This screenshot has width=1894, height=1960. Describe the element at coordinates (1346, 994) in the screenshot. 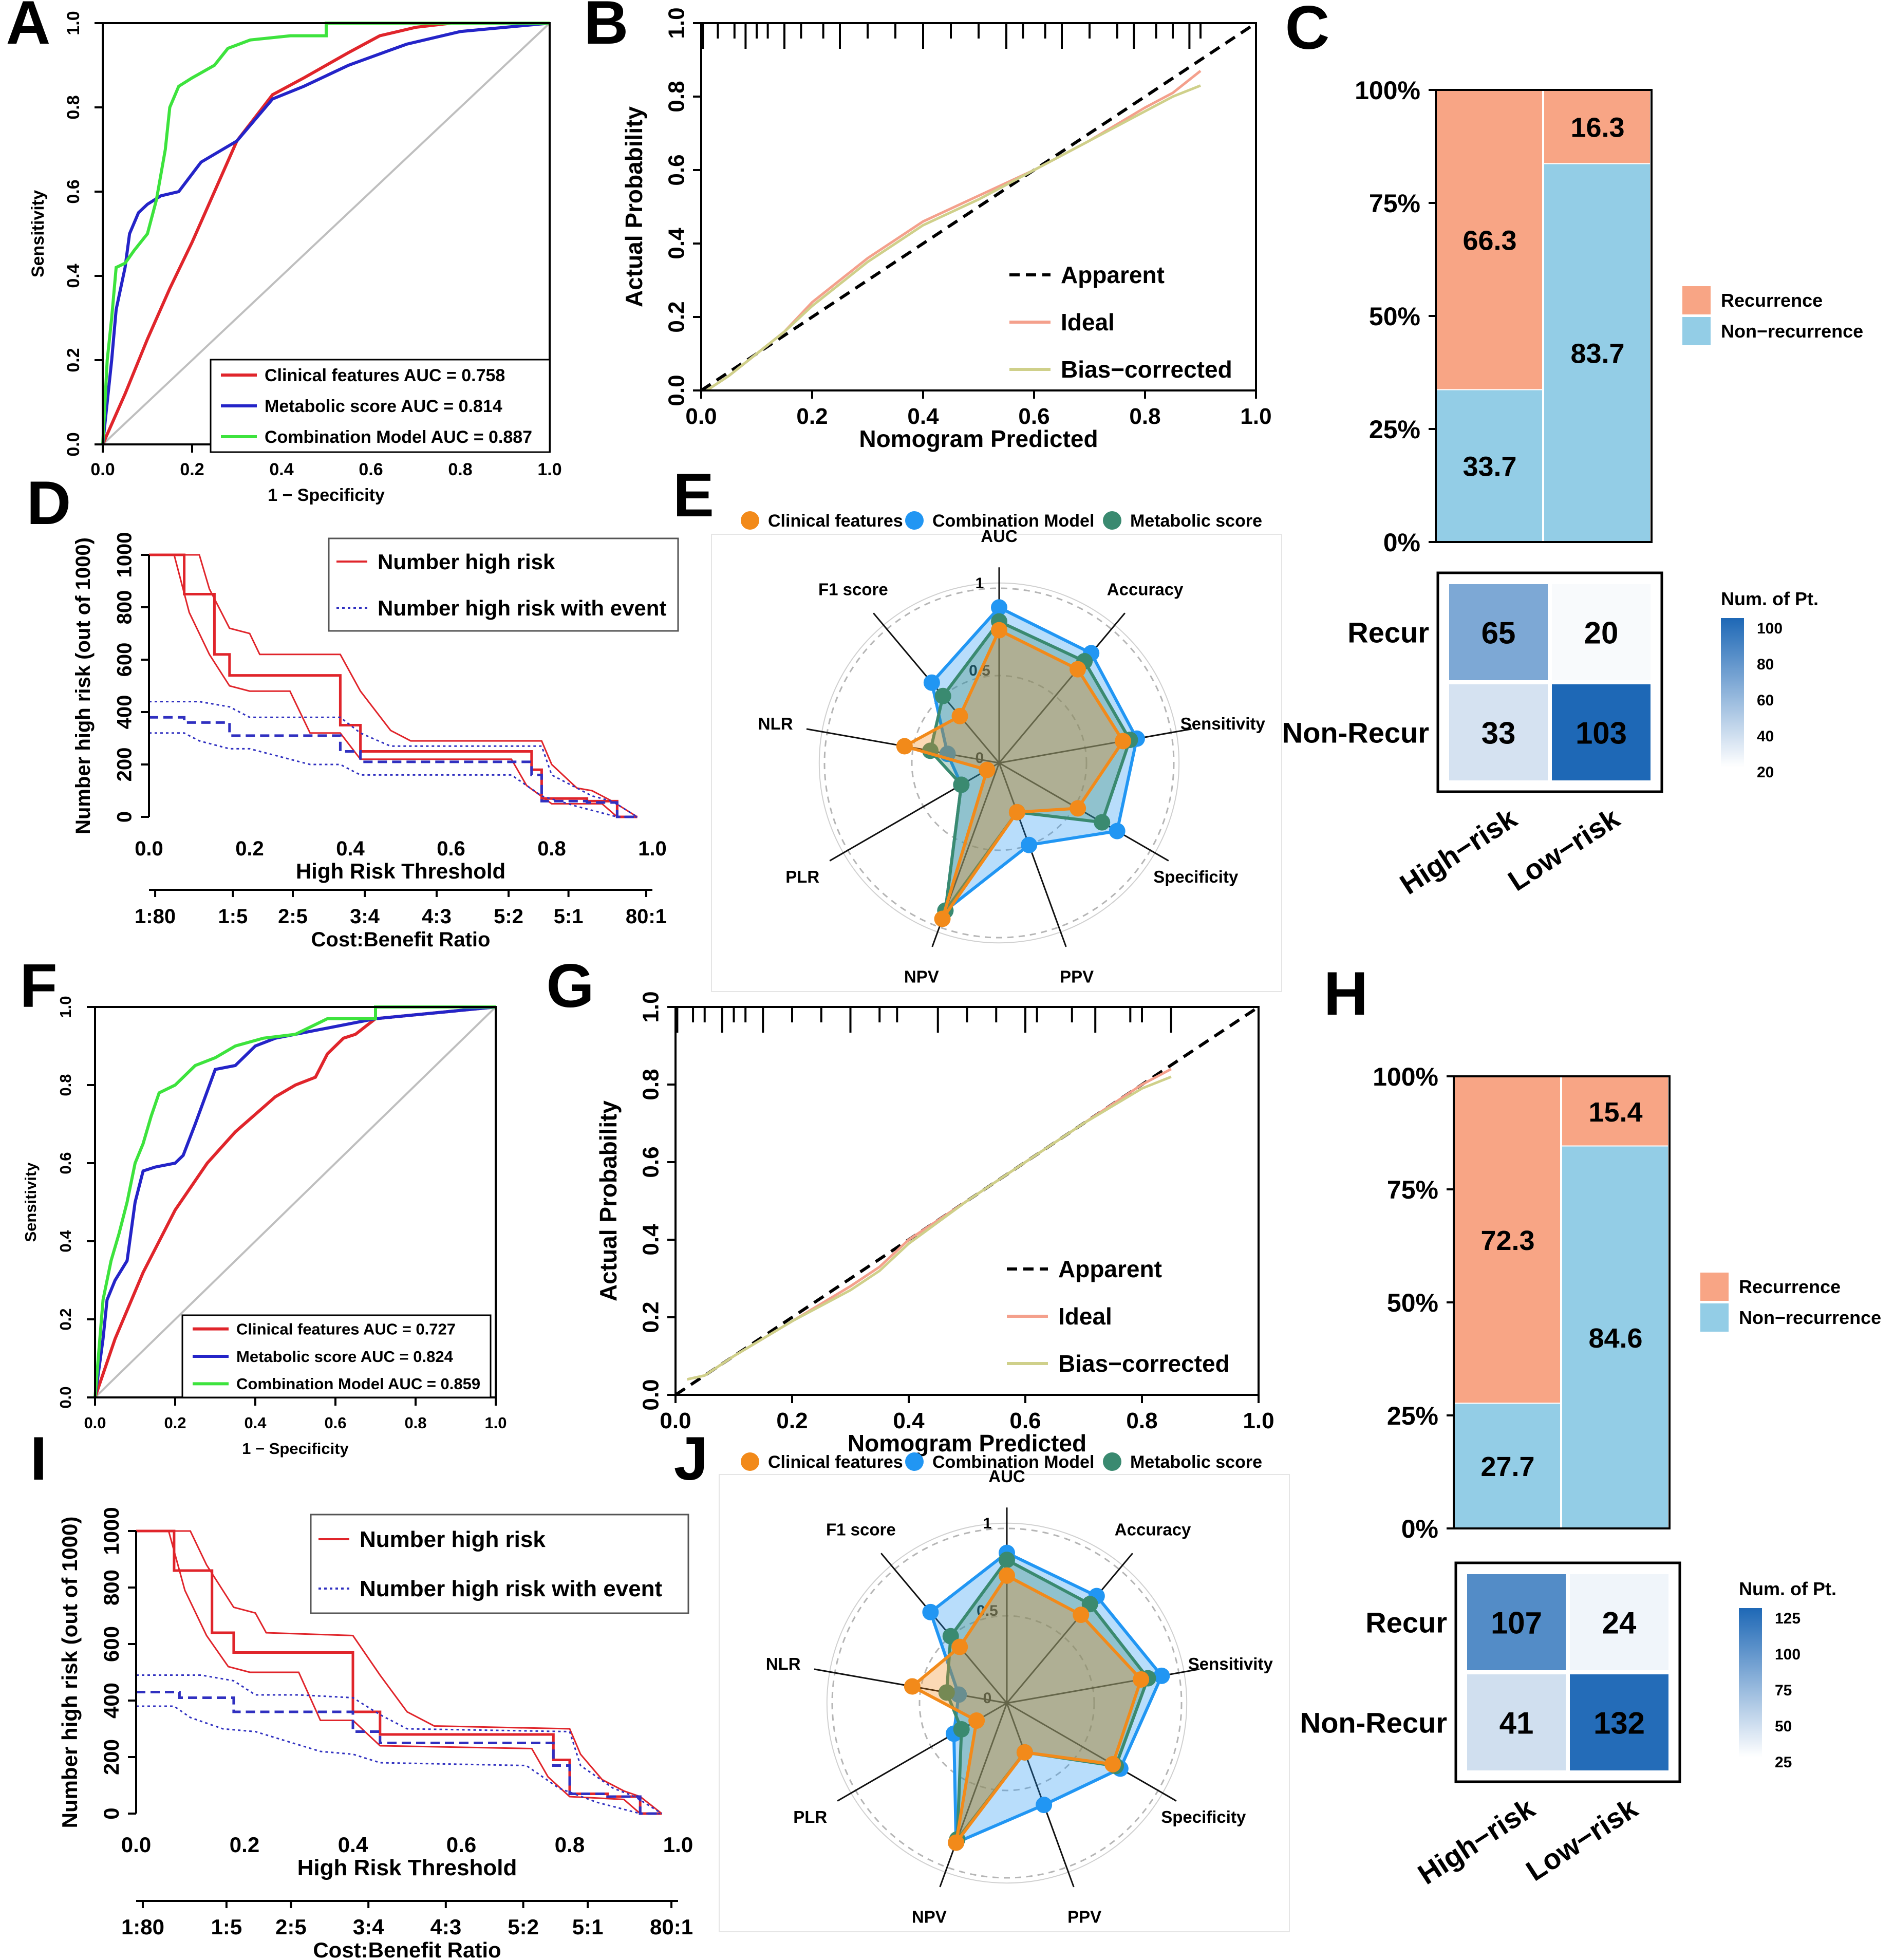

I see `panel-label-H: H` at that location.